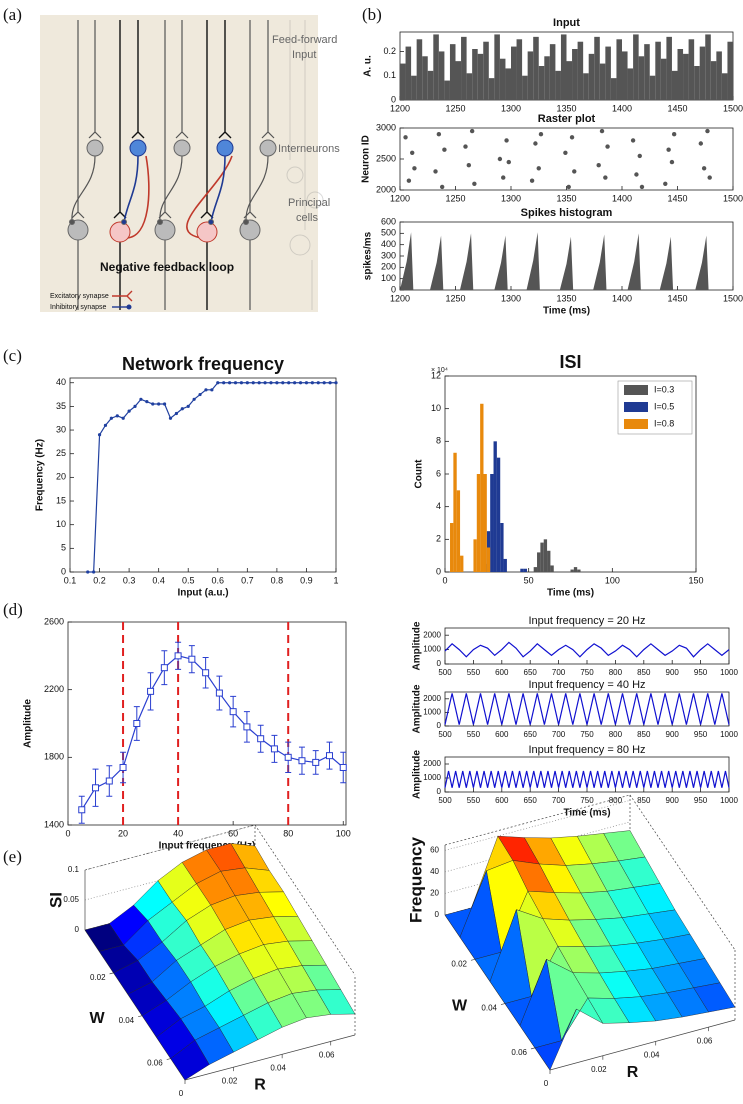 The width and height of the screenshot is (743, 1104). I want to click on x-tick-label: 850, so click(644, 800).